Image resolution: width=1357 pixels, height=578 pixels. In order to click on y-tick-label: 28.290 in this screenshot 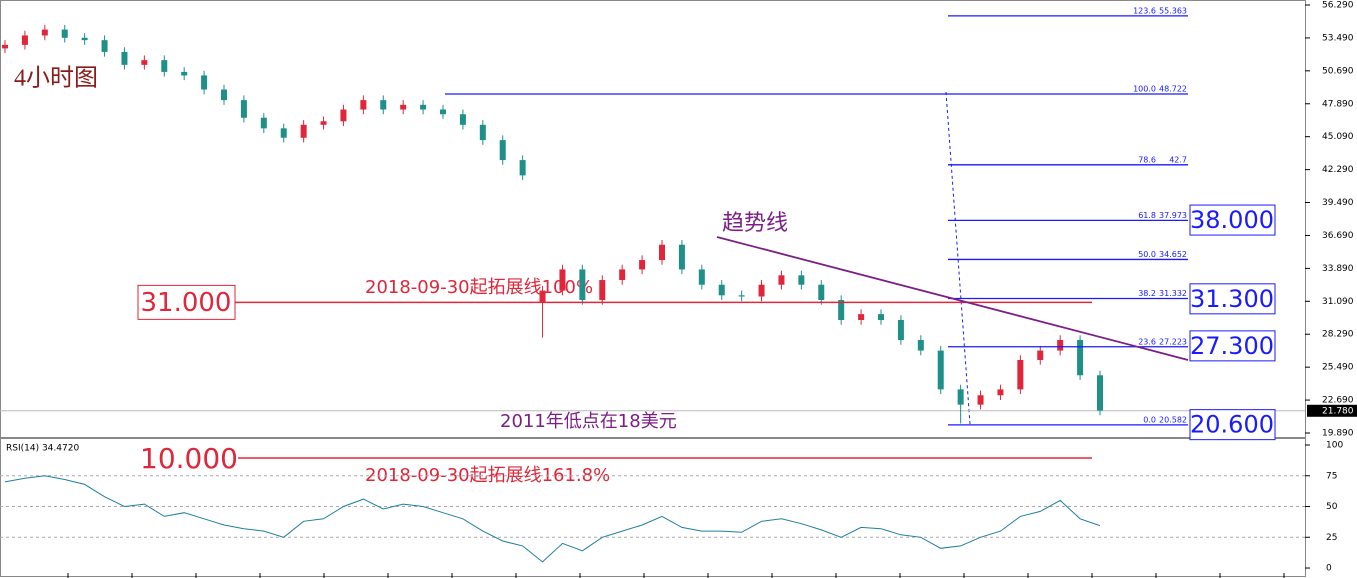, I will do `click(1338, 335)`.